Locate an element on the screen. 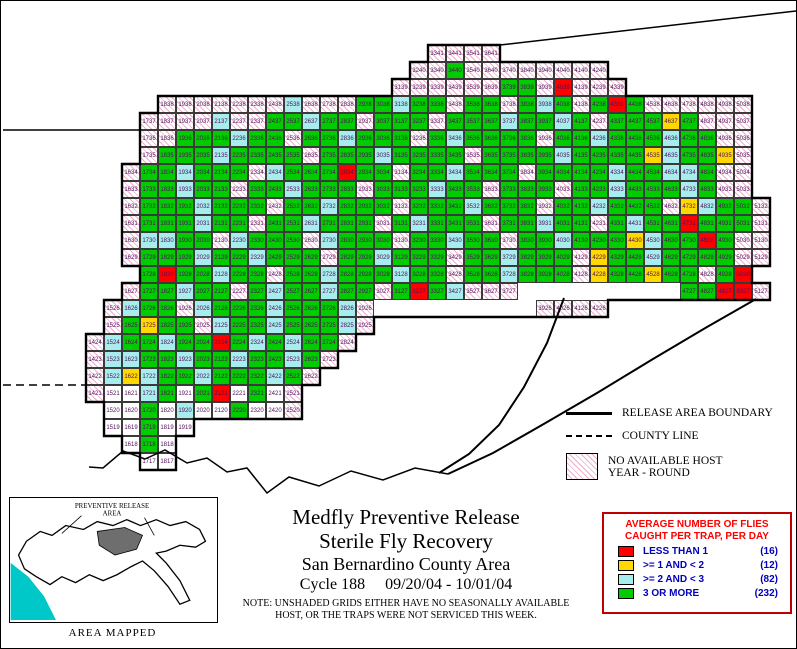  grid-cell-label: 2737 is located at coordinates (329, 121).